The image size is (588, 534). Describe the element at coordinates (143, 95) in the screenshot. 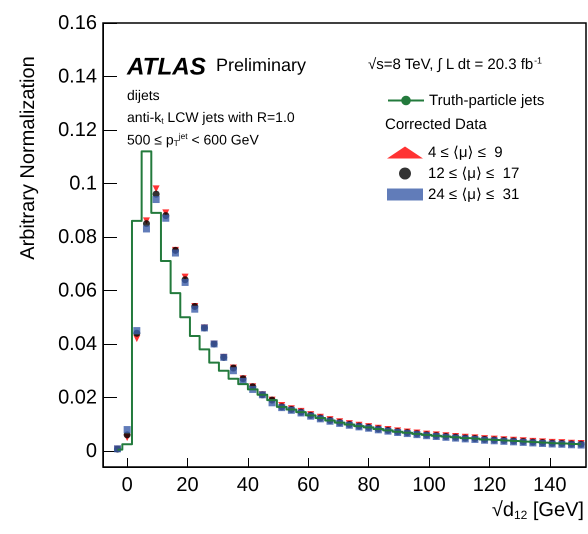

I see `annotation: dijets` at that location.